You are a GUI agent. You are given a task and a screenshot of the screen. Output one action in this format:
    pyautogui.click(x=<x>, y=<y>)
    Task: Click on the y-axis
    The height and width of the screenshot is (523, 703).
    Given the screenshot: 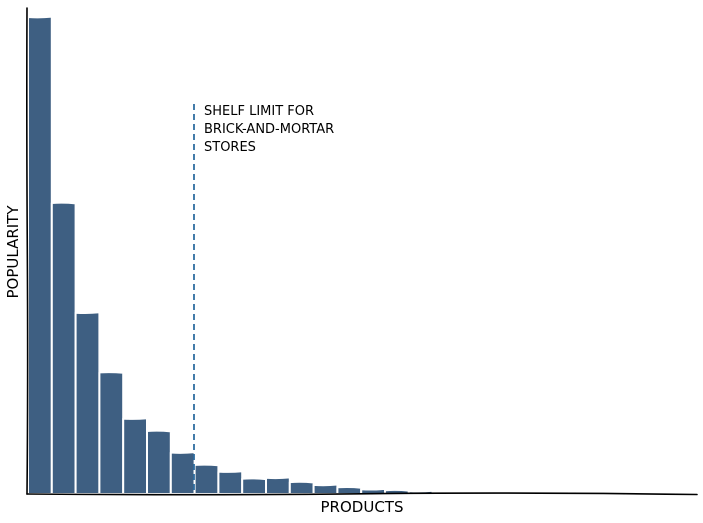 What is the action you would take?
    pyautogui.click(x=27, y=251)
    